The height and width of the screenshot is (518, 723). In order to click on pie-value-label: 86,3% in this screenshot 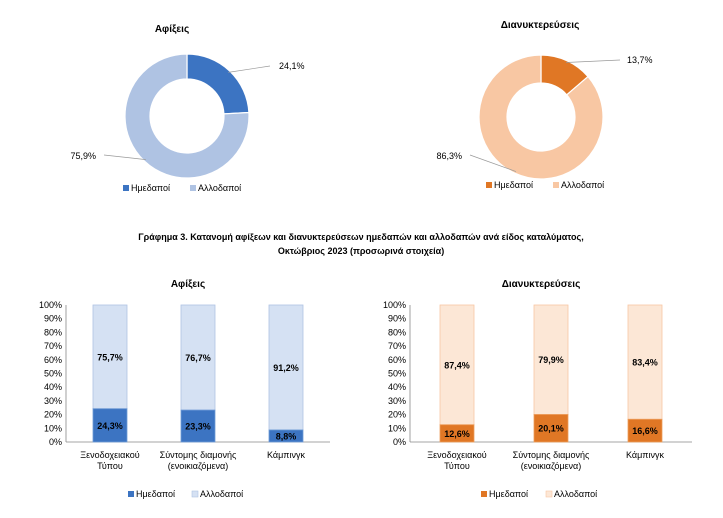, I will do `click(449, 156)`.